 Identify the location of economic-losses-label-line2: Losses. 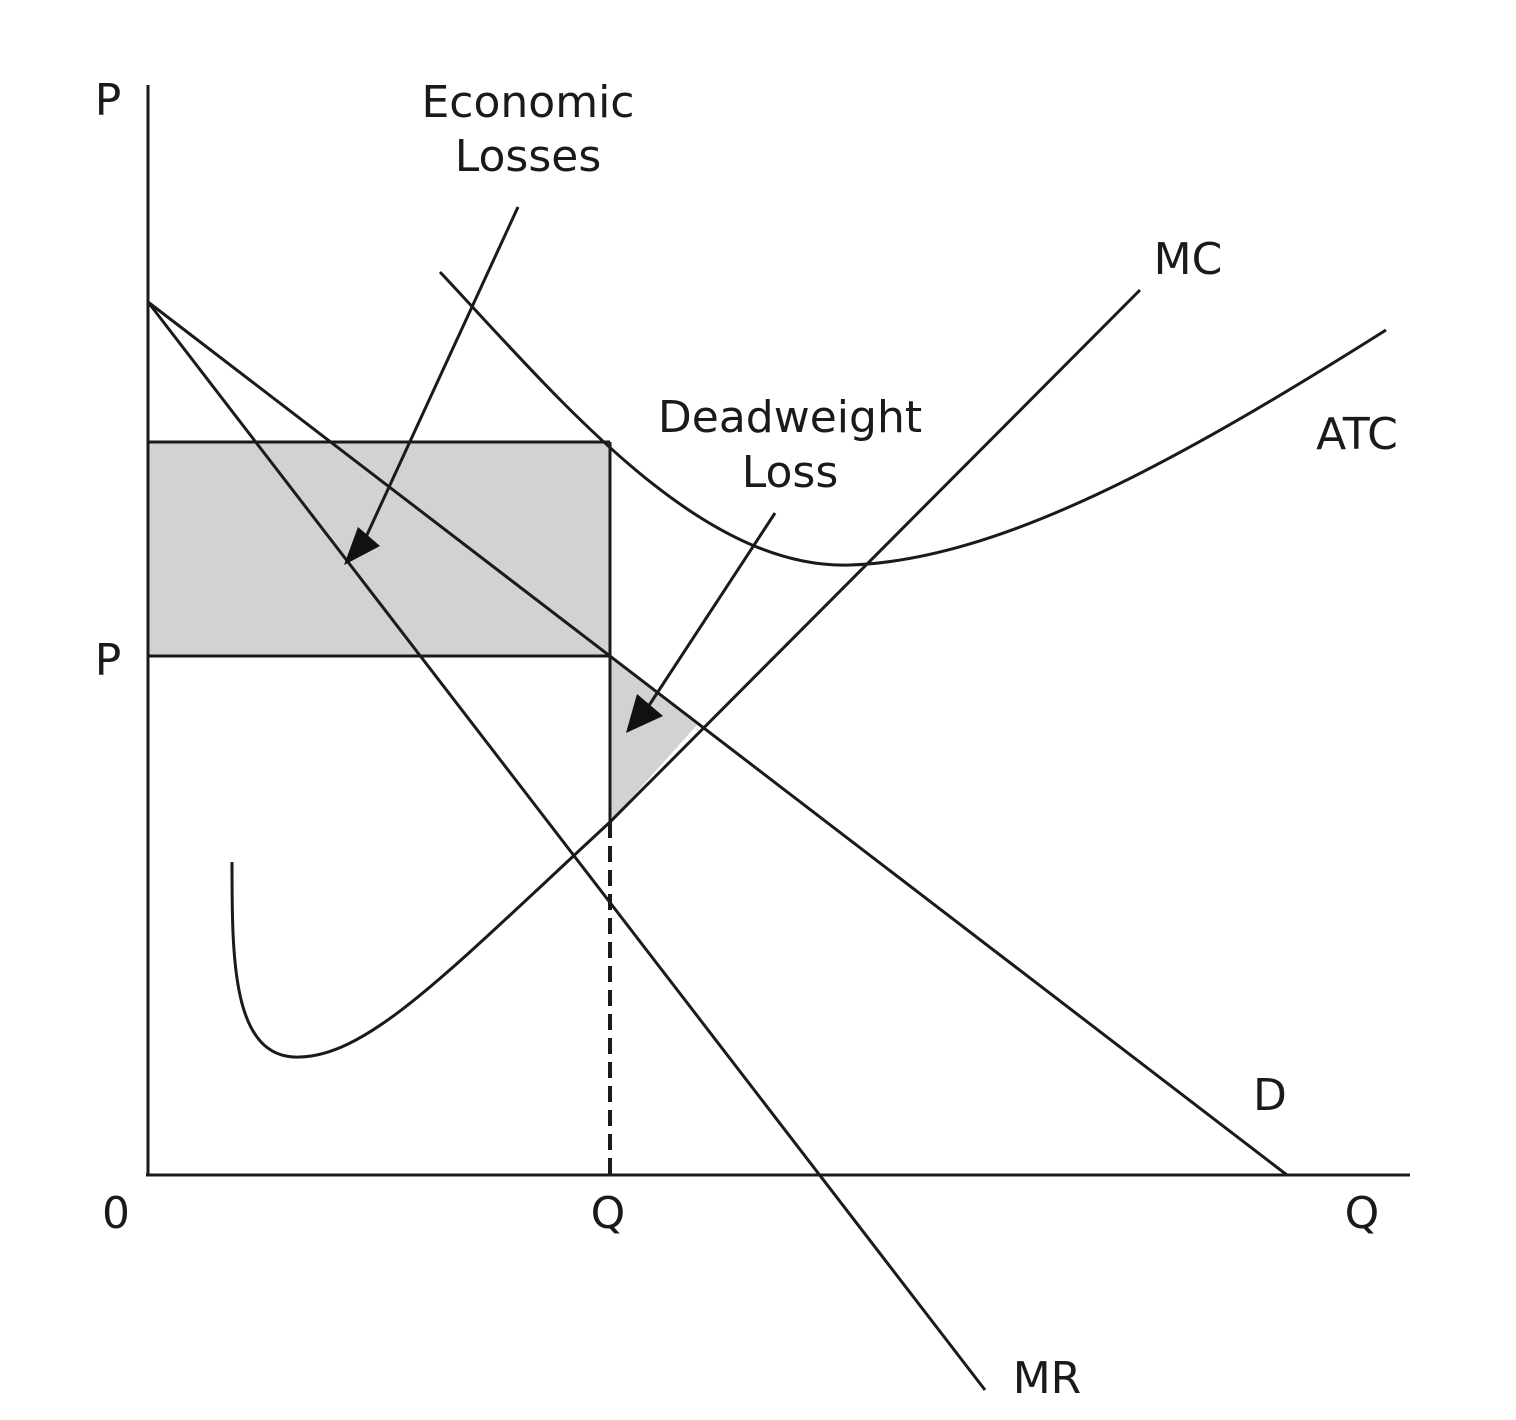
(528, 156).